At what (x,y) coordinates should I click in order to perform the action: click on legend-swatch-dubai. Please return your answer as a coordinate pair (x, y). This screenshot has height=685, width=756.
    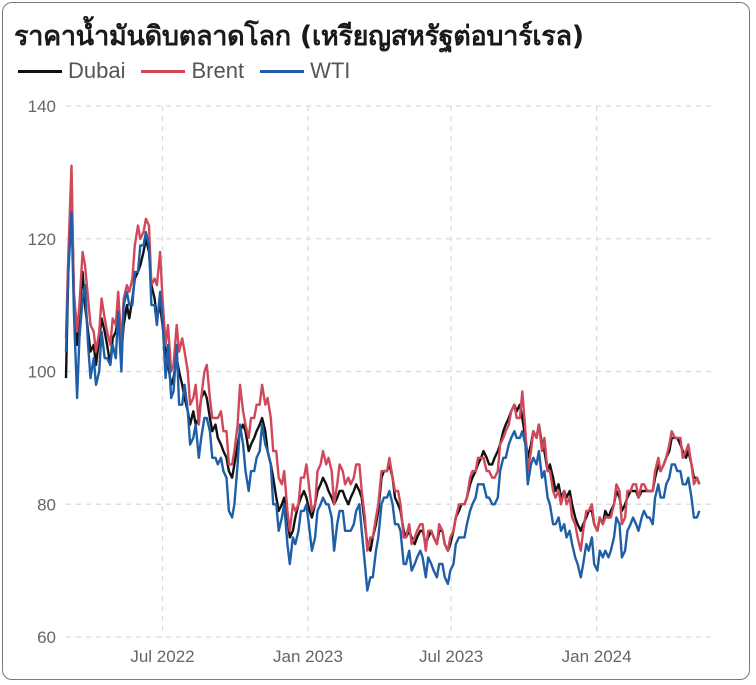
    Looking at the image, I should click on (40, 71).